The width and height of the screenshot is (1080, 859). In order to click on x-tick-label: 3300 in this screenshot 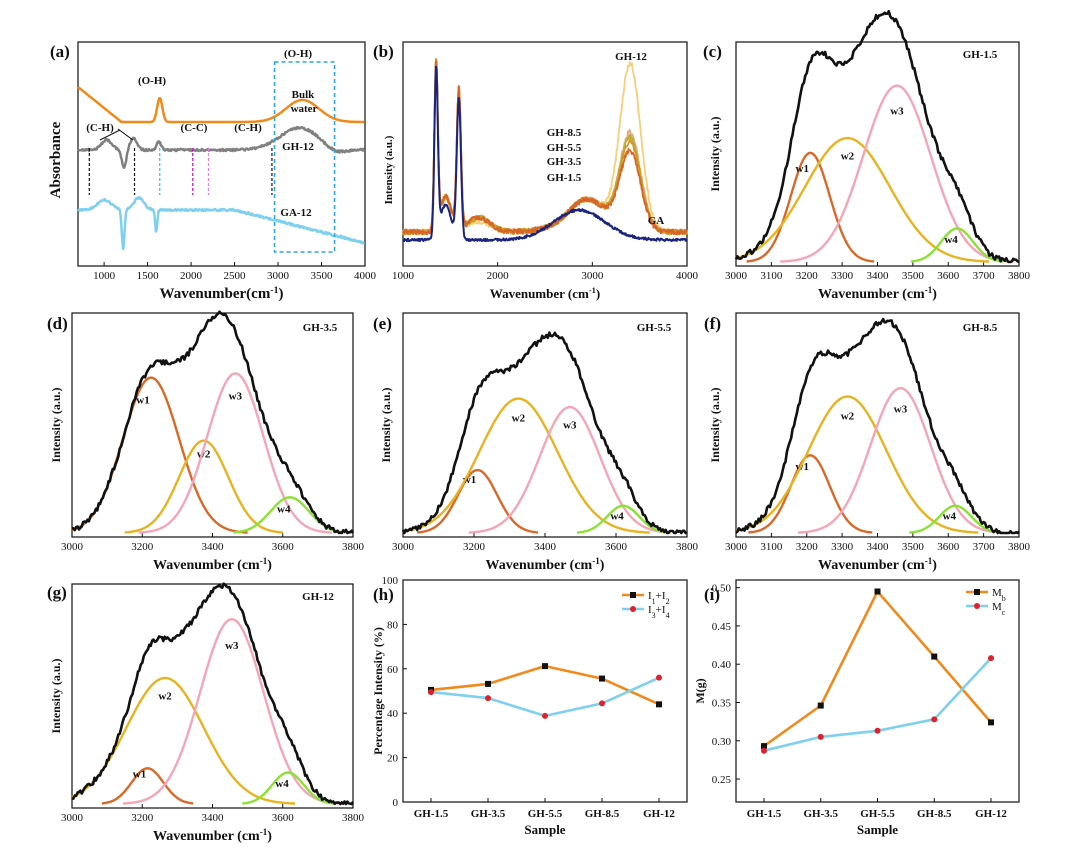, I will do `click(842, 547)`.